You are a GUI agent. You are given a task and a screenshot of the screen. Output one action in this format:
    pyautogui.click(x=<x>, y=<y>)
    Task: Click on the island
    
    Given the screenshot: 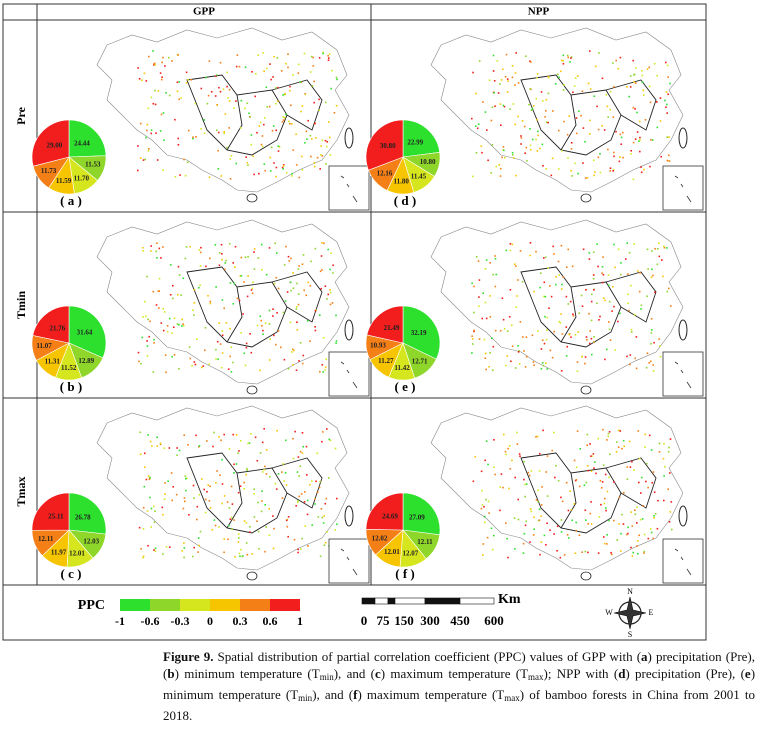 What is the action you would take?
    pyautogui.click(x=349, y=138)
    